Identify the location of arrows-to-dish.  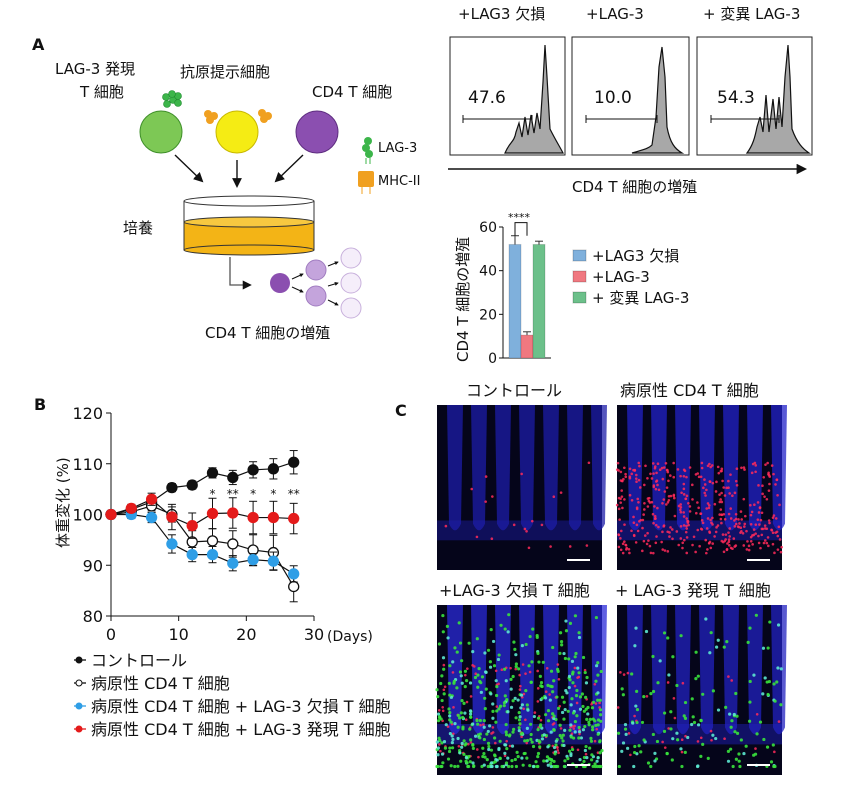
(239, 171).